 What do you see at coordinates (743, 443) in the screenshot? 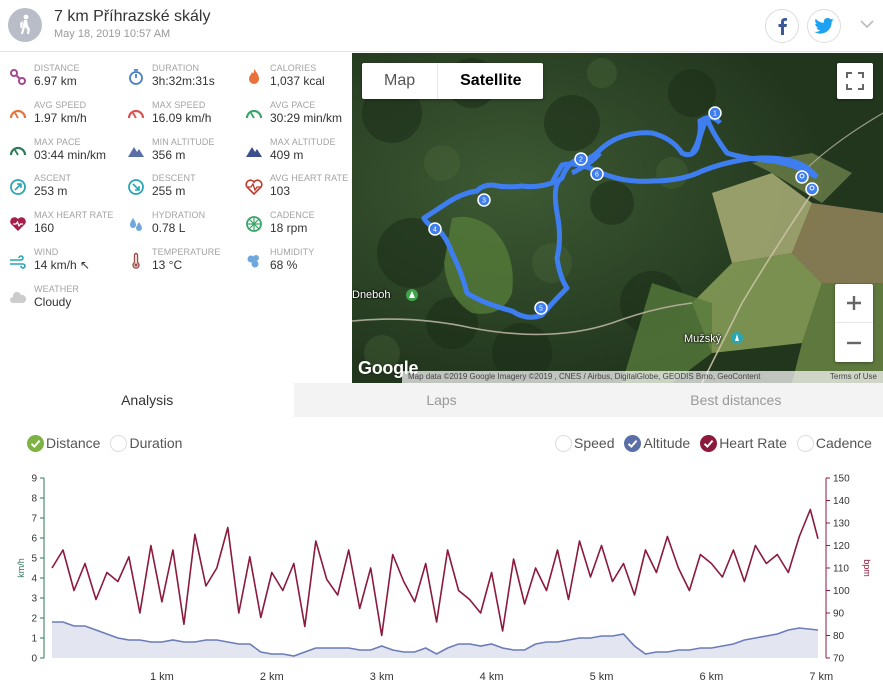
I see `y-option-heart-rate: Heart Rate` at bounding box center [743, 443].